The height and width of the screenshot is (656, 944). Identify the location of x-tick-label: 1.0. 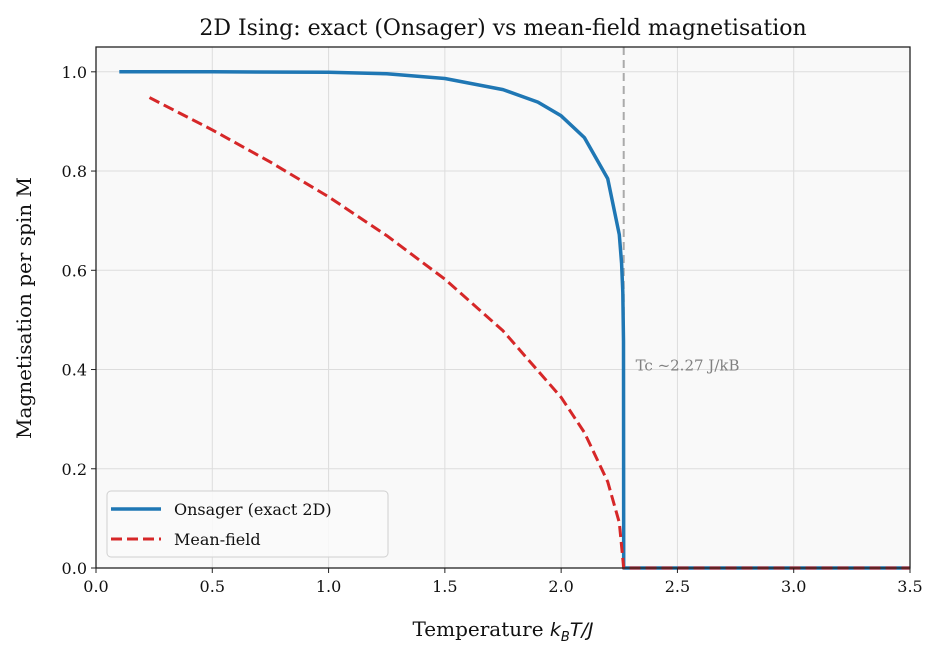
(328, 586).